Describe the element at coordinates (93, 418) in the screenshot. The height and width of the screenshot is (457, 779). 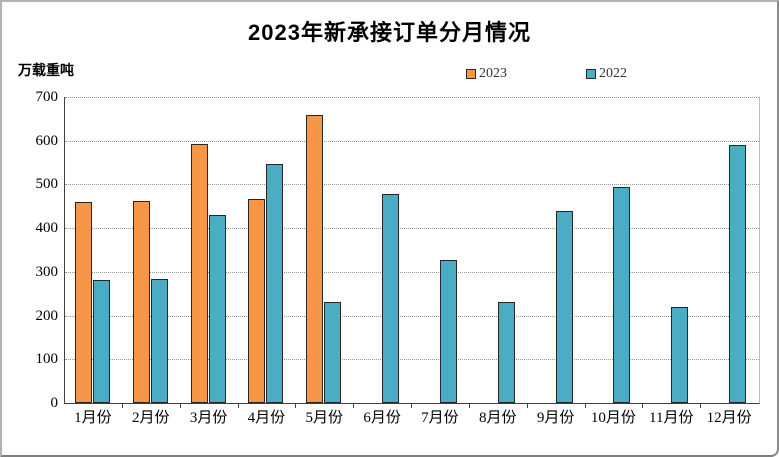
I see `x-tick-label-1: 1月份` at that location.